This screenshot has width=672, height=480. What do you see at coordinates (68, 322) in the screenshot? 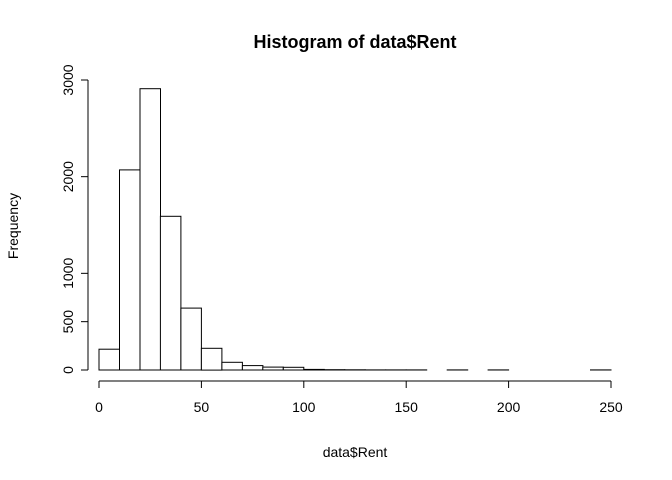
I see `y-tick-label: 500` at bounding box center [68, 322].